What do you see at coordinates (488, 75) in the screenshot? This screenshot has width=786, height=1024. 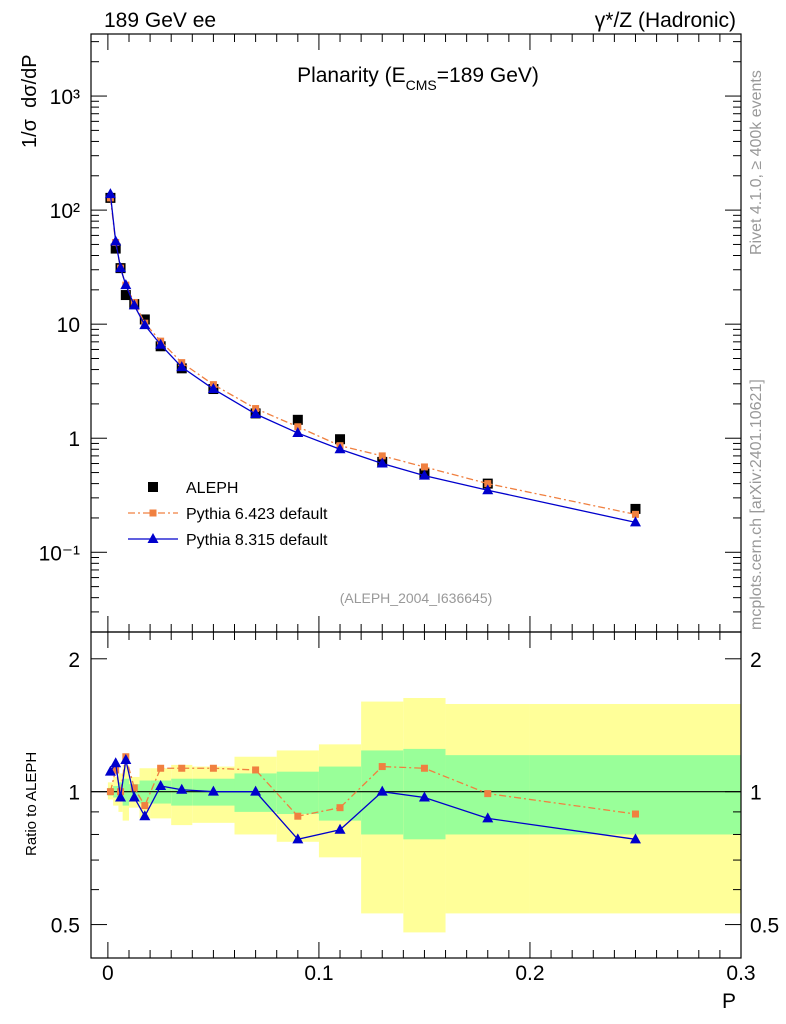 I see `main-title-suffix: =189 GeV)` at bounding box center [488, 75].